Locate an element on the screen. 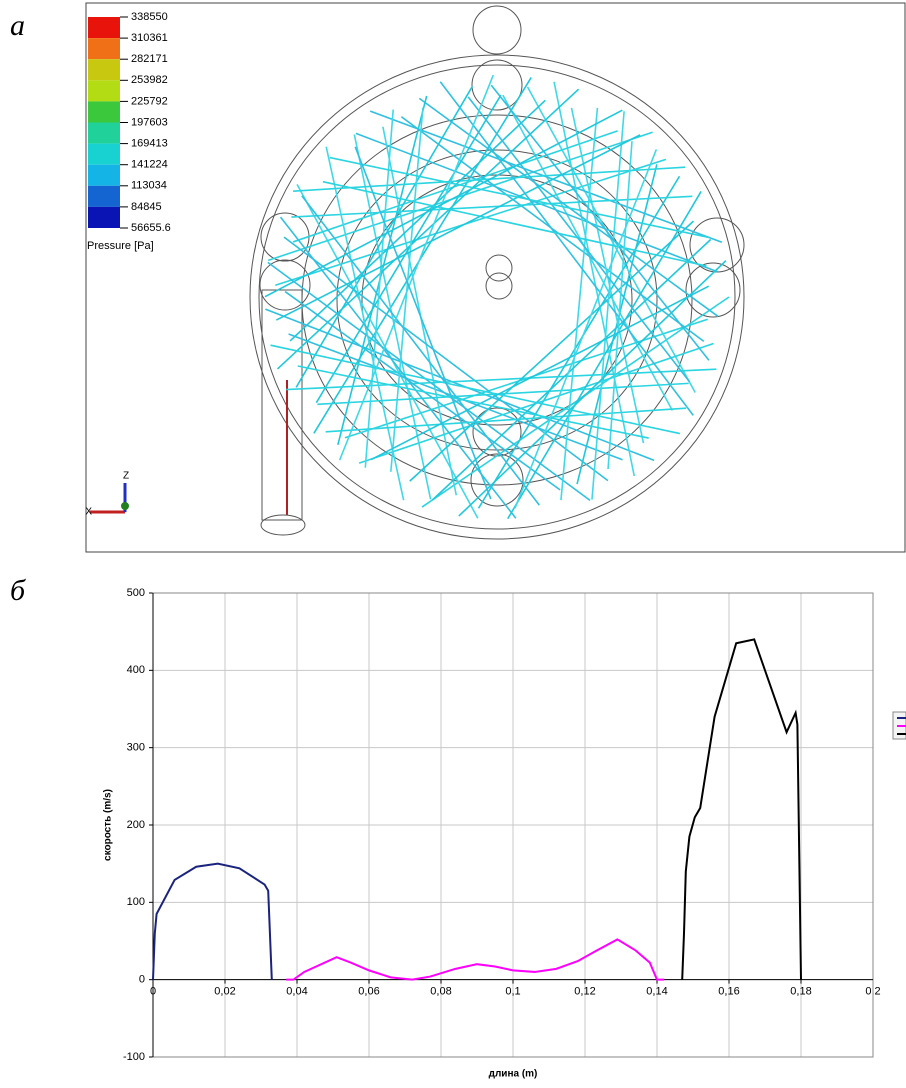  legend-label: 84845 is located at coordinates (146, 207).